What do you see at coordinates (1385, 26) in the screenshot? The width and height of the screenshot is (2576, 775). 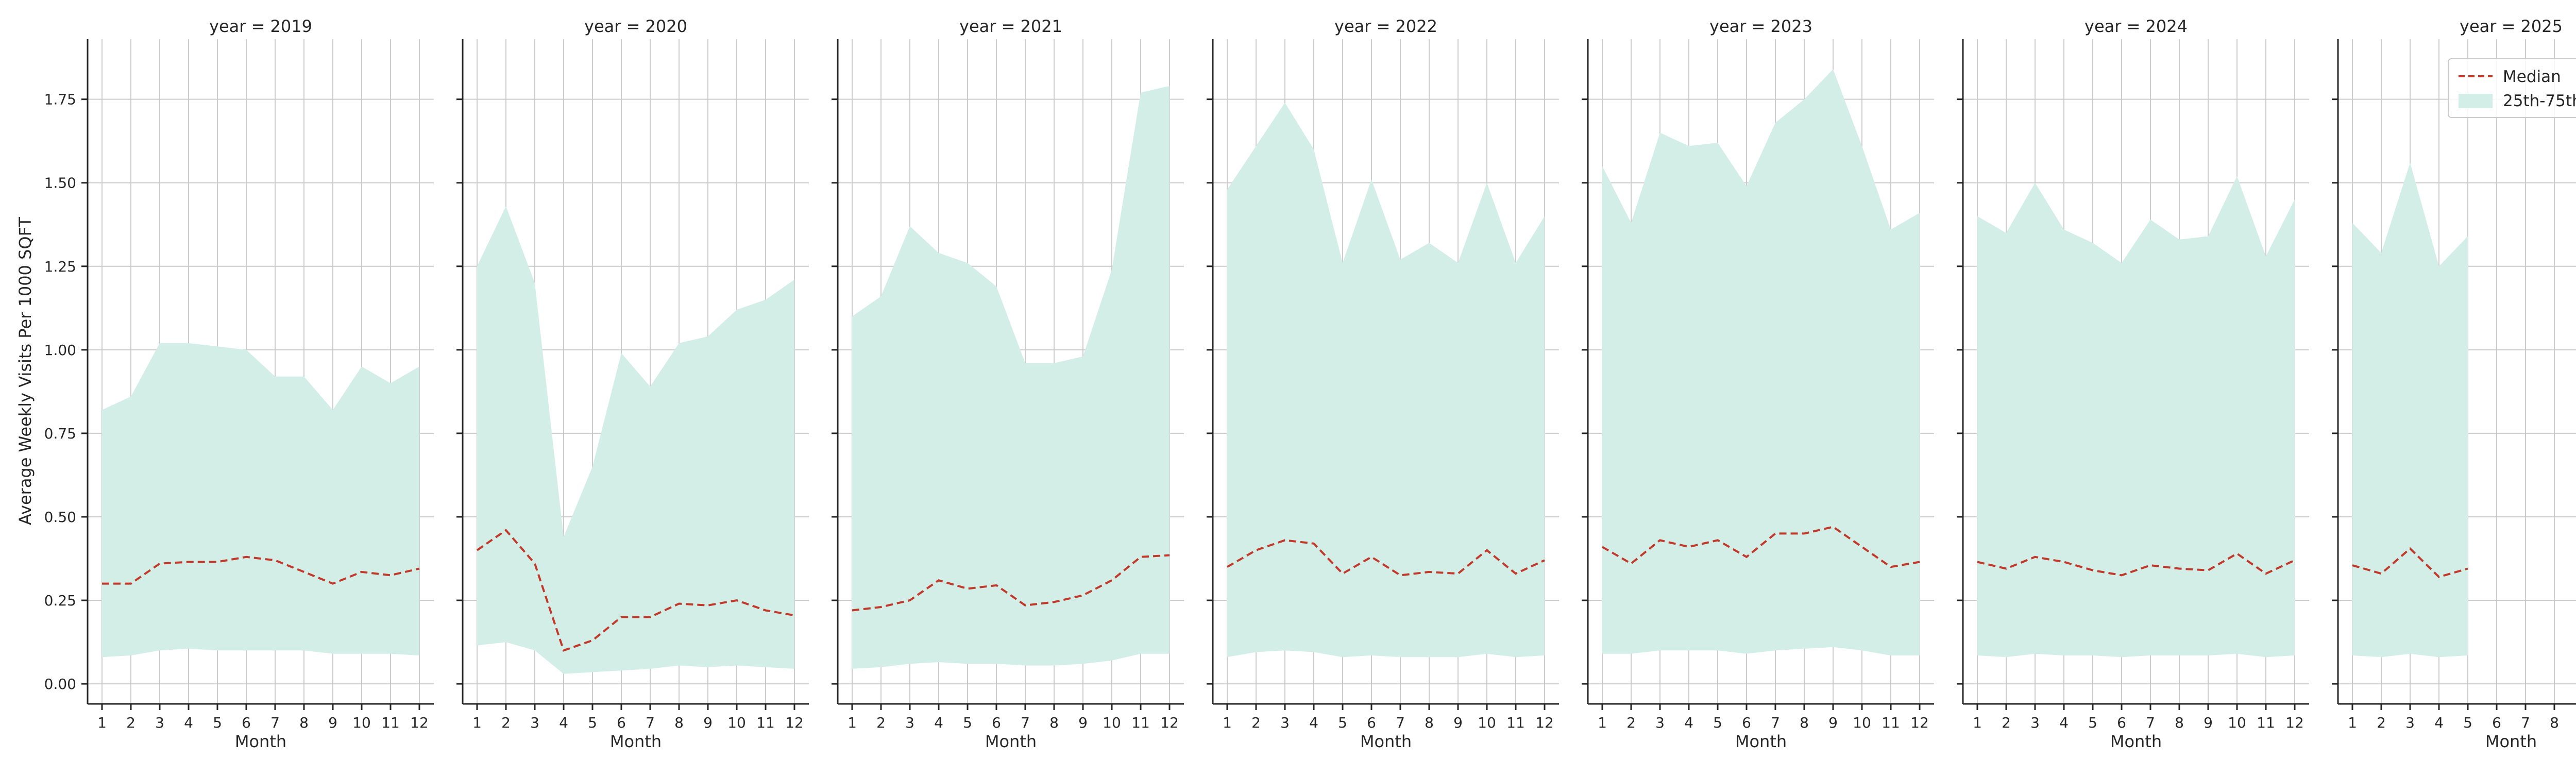 I see `facet-title: year = 2022` at bounding box center [1385, 26].